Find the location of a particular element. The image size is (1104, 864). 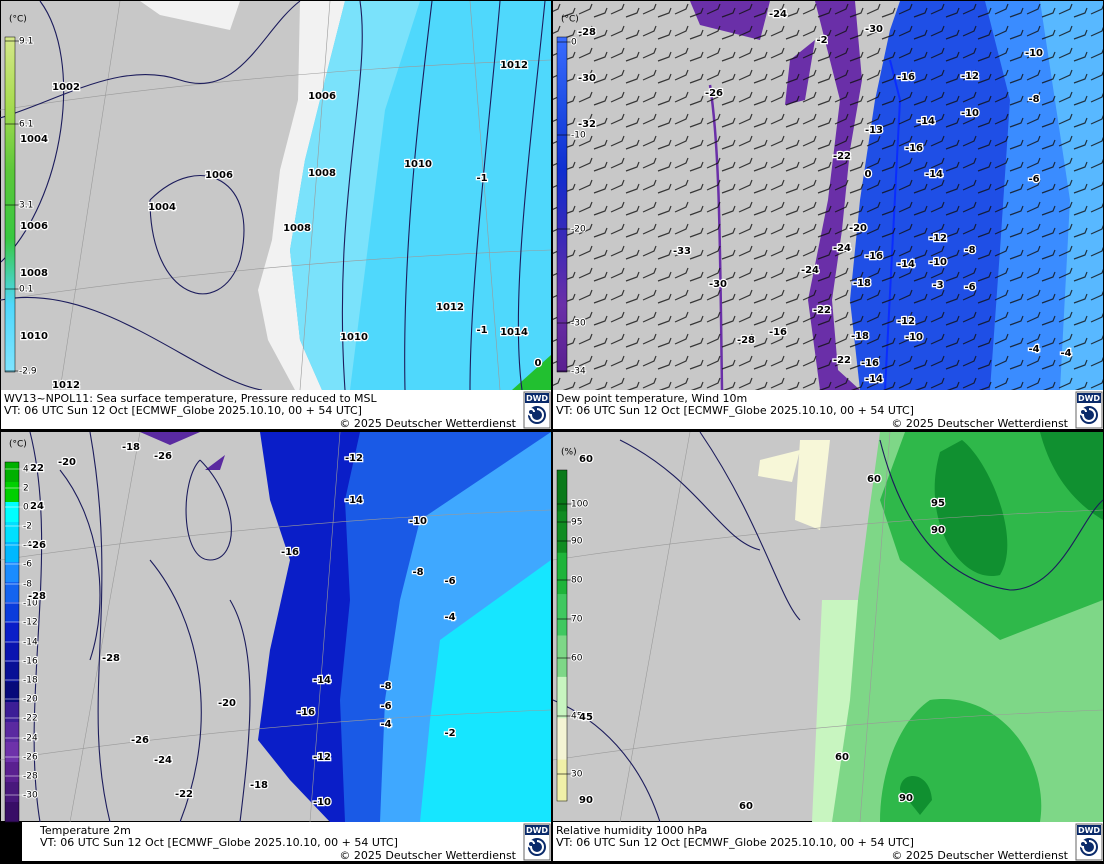

legend-label: 80 is located at coordinates (577, 581).